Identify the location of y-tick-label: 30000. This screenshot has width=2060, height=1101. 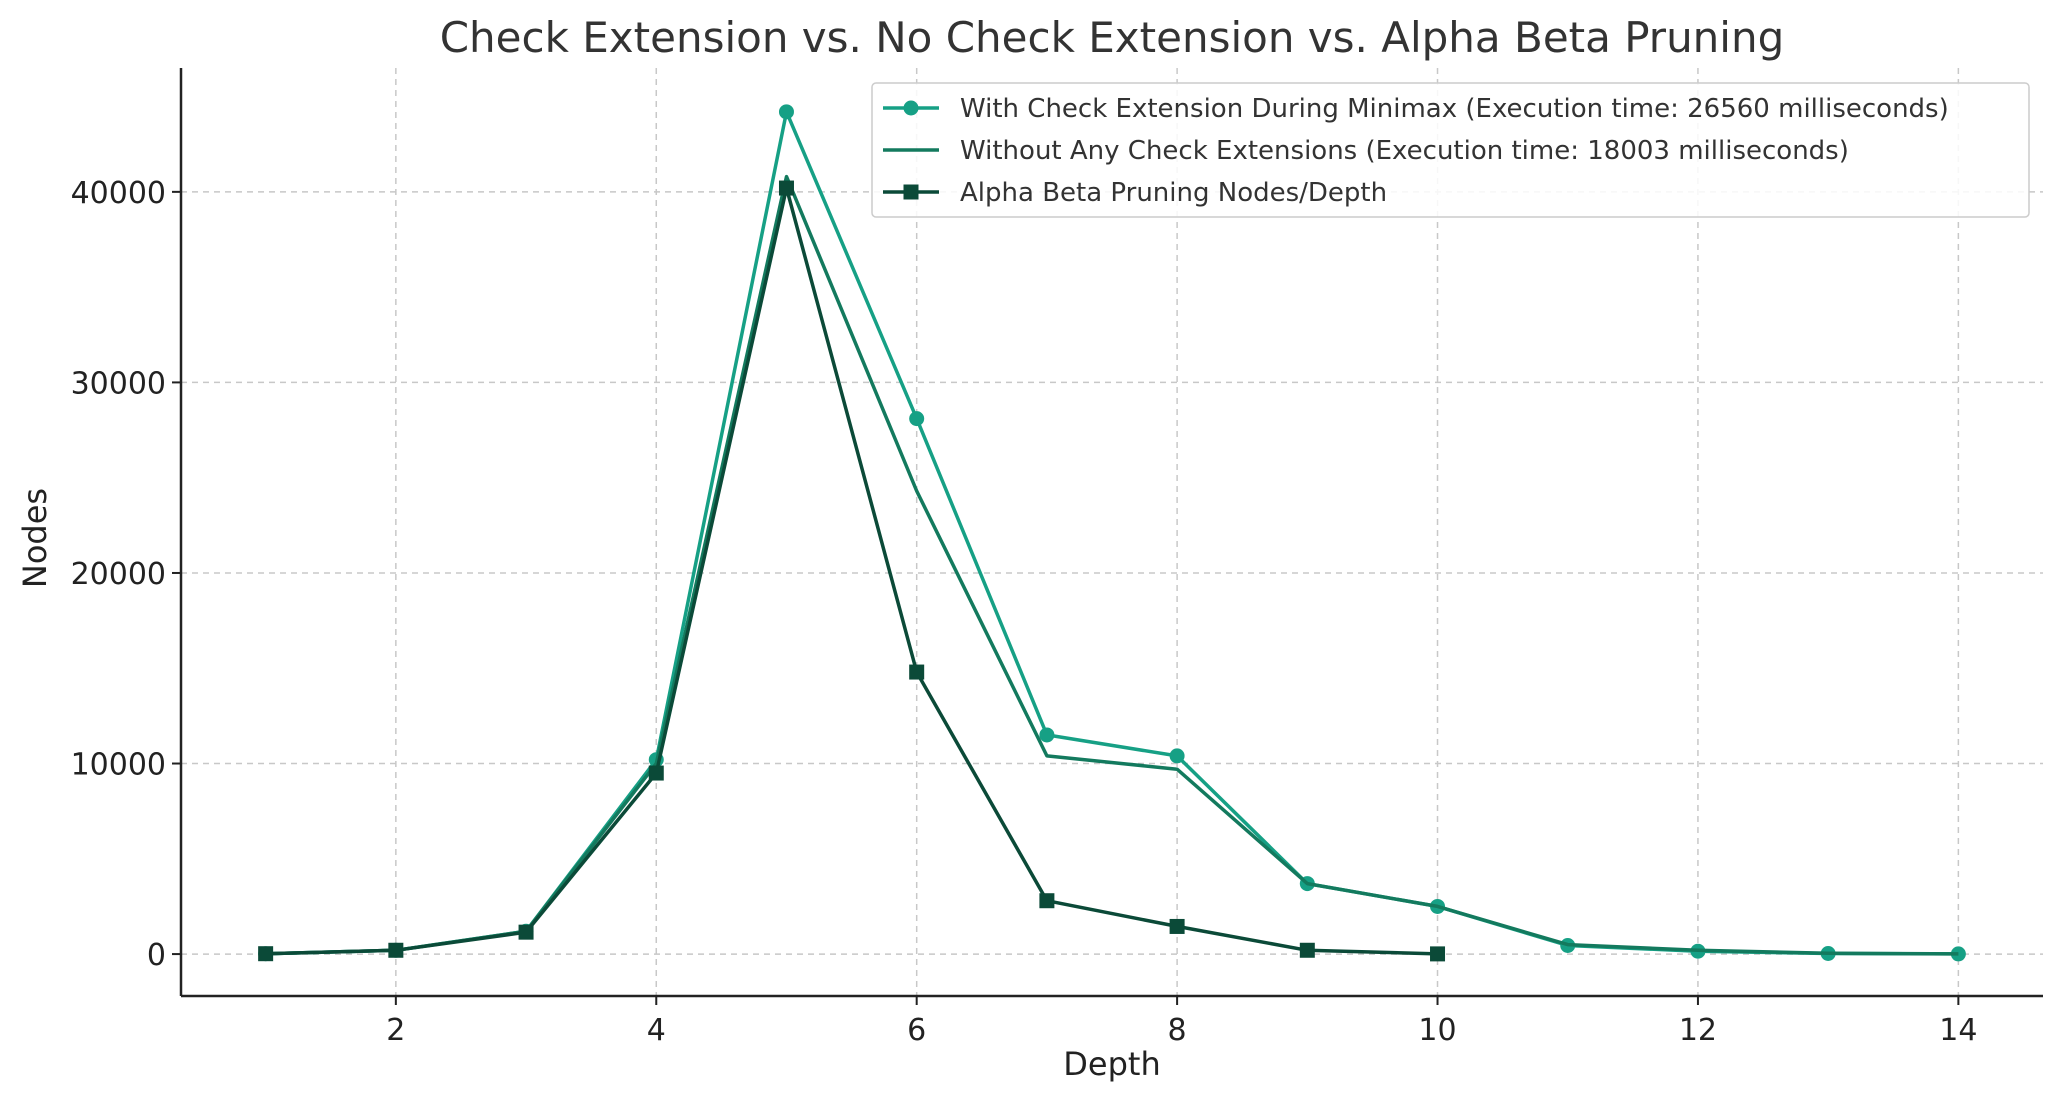
(118, 383).